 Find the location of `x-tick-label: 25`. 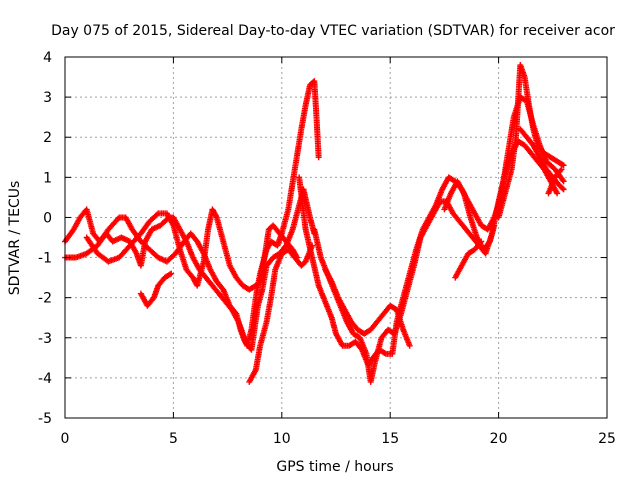

x-tick-label: 25 is located at coordinates (607, 439).